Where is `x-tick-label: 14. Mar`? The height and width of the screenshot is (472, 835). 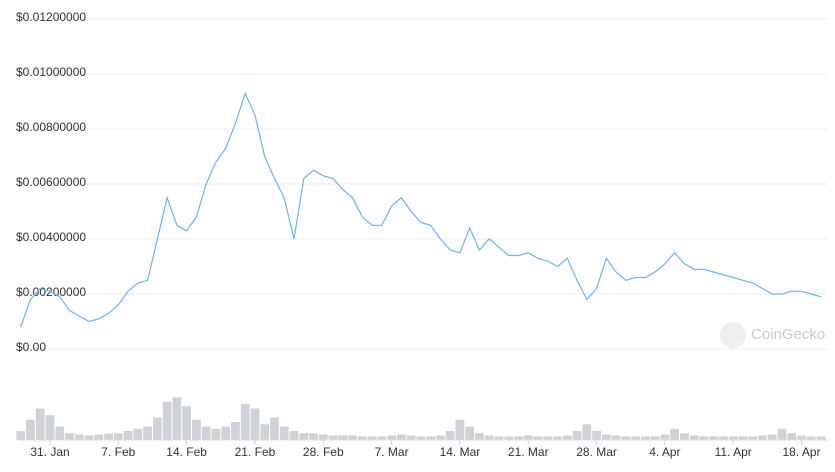
x-tick-label: 14. Mar is located at coordinates (460, 452).